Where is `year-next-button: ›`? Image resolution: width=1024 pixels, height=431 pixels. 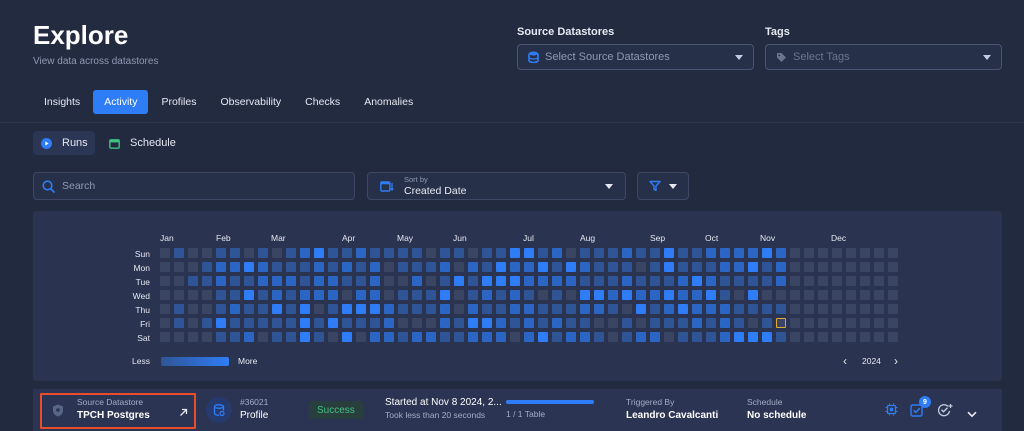
year-next-button: › is located at coordinates (896, 361).